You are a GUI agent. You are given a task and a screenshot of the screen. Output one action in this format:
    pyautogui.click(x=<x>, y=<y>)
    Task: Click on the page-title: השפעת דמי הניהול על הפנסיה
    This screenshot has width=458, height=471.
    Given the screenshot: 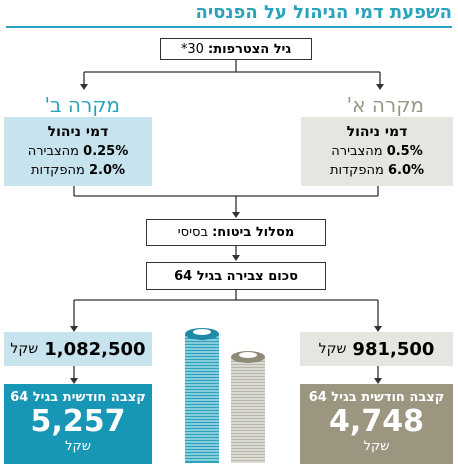 What is the action you would take?
    pyautogui.click(x=323, y=12)
    